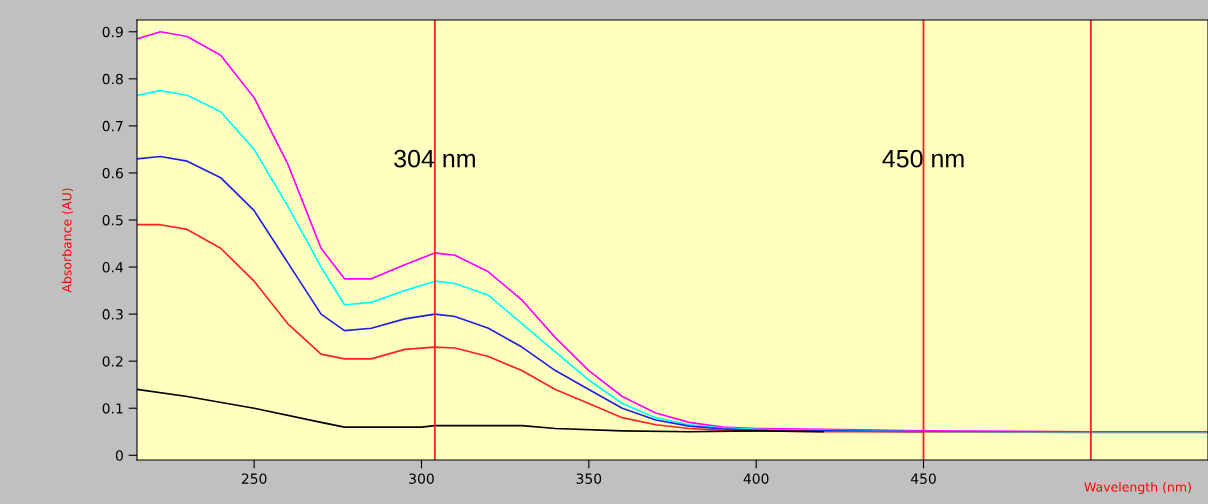 The width and height of the screenshot is (1208, 504). Describe the element at coordinates (112, 220) in the screenshot. I see `y-tick-label: 0.5` at that location.